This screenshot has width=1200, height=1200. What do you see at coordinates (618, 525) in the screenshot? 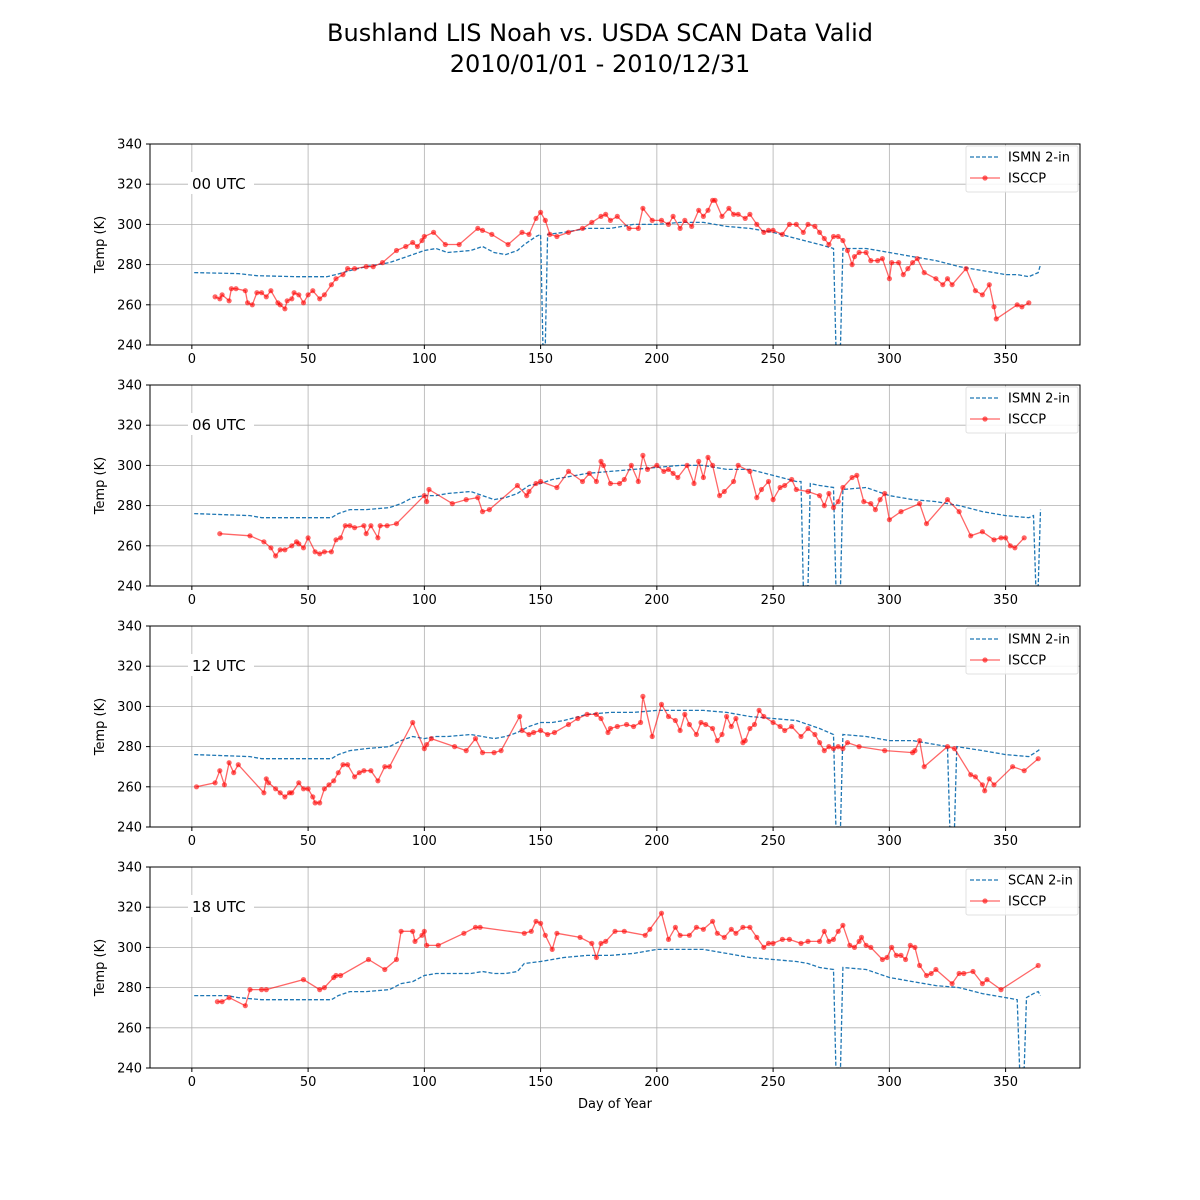
I see `series-line-model` at bounding box center [618, 525].